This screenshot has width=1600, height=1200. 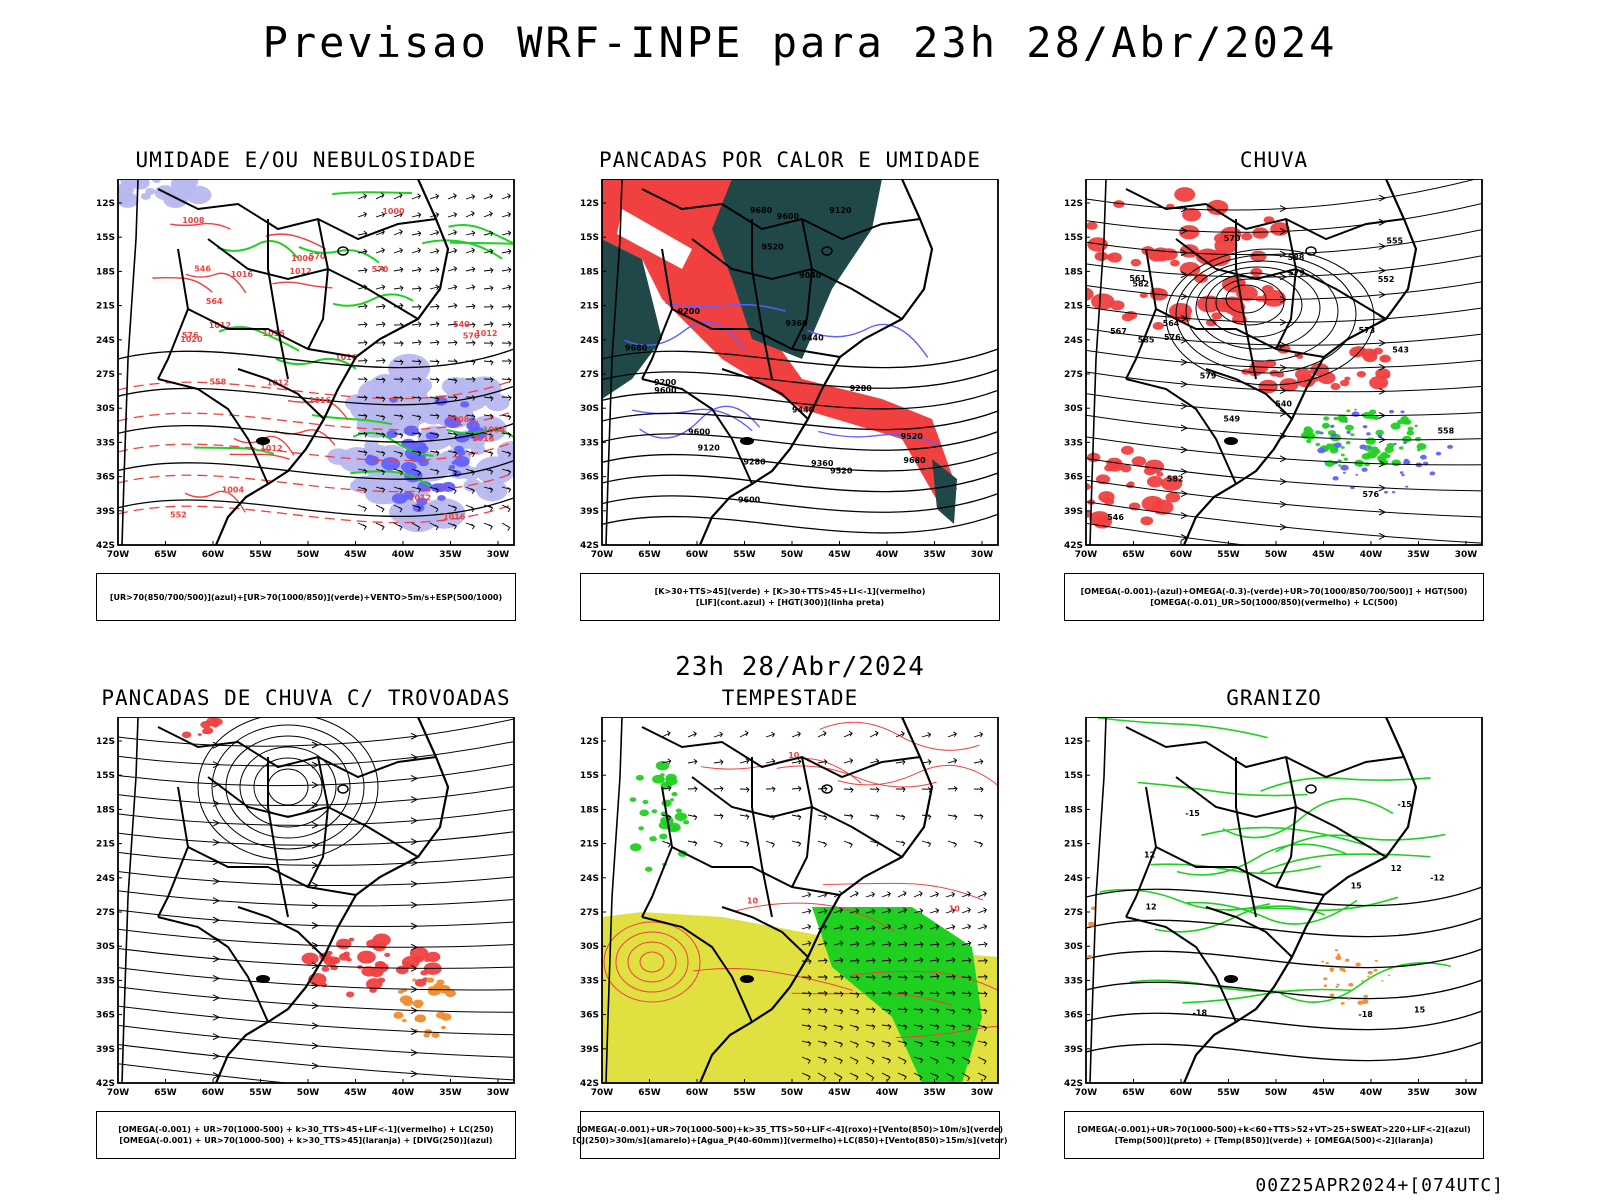 I want to click on contour-label: 570, so click(x=380, y=269).